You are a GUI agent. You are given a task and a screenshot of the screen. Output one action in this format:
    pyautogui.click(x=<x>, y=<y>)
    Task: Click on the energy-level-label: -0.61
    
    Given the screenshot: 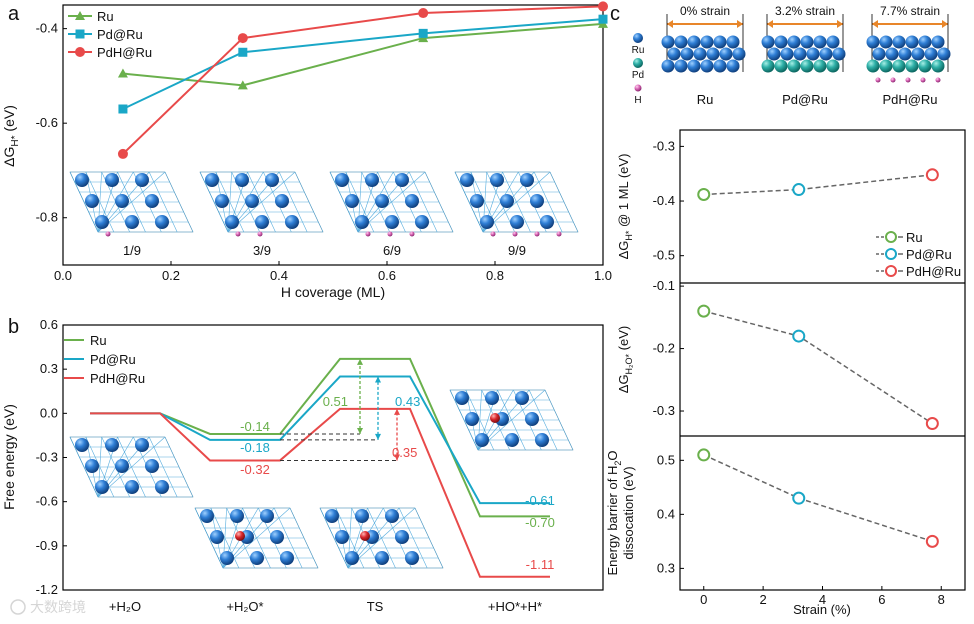 What is the action you would take?
    pyautogui.click(x=540, y=500)
    